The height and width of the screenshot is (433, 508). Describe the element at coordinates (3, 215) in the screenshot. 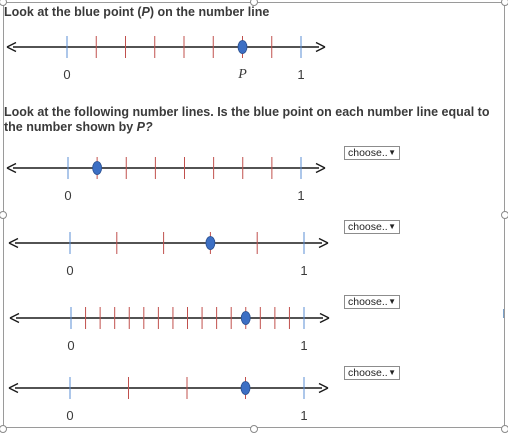

I see `resize-handle-middle-left` at that location.